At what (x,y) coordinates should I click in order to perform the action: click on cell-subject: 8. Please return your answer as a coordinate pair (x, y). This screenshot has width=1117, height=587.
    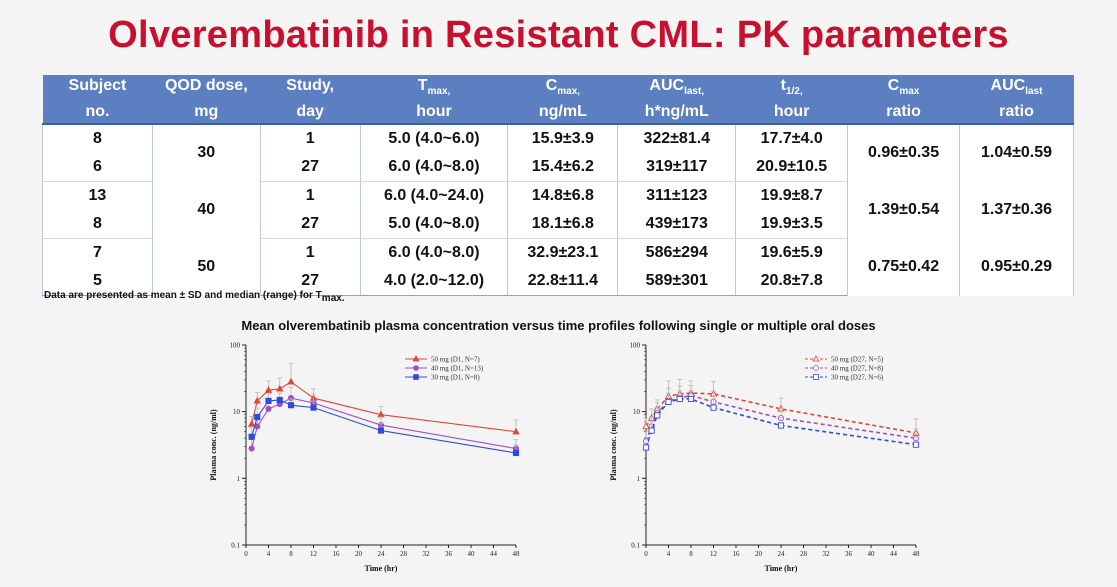
    Looking at the image, I should click on (97, 138).